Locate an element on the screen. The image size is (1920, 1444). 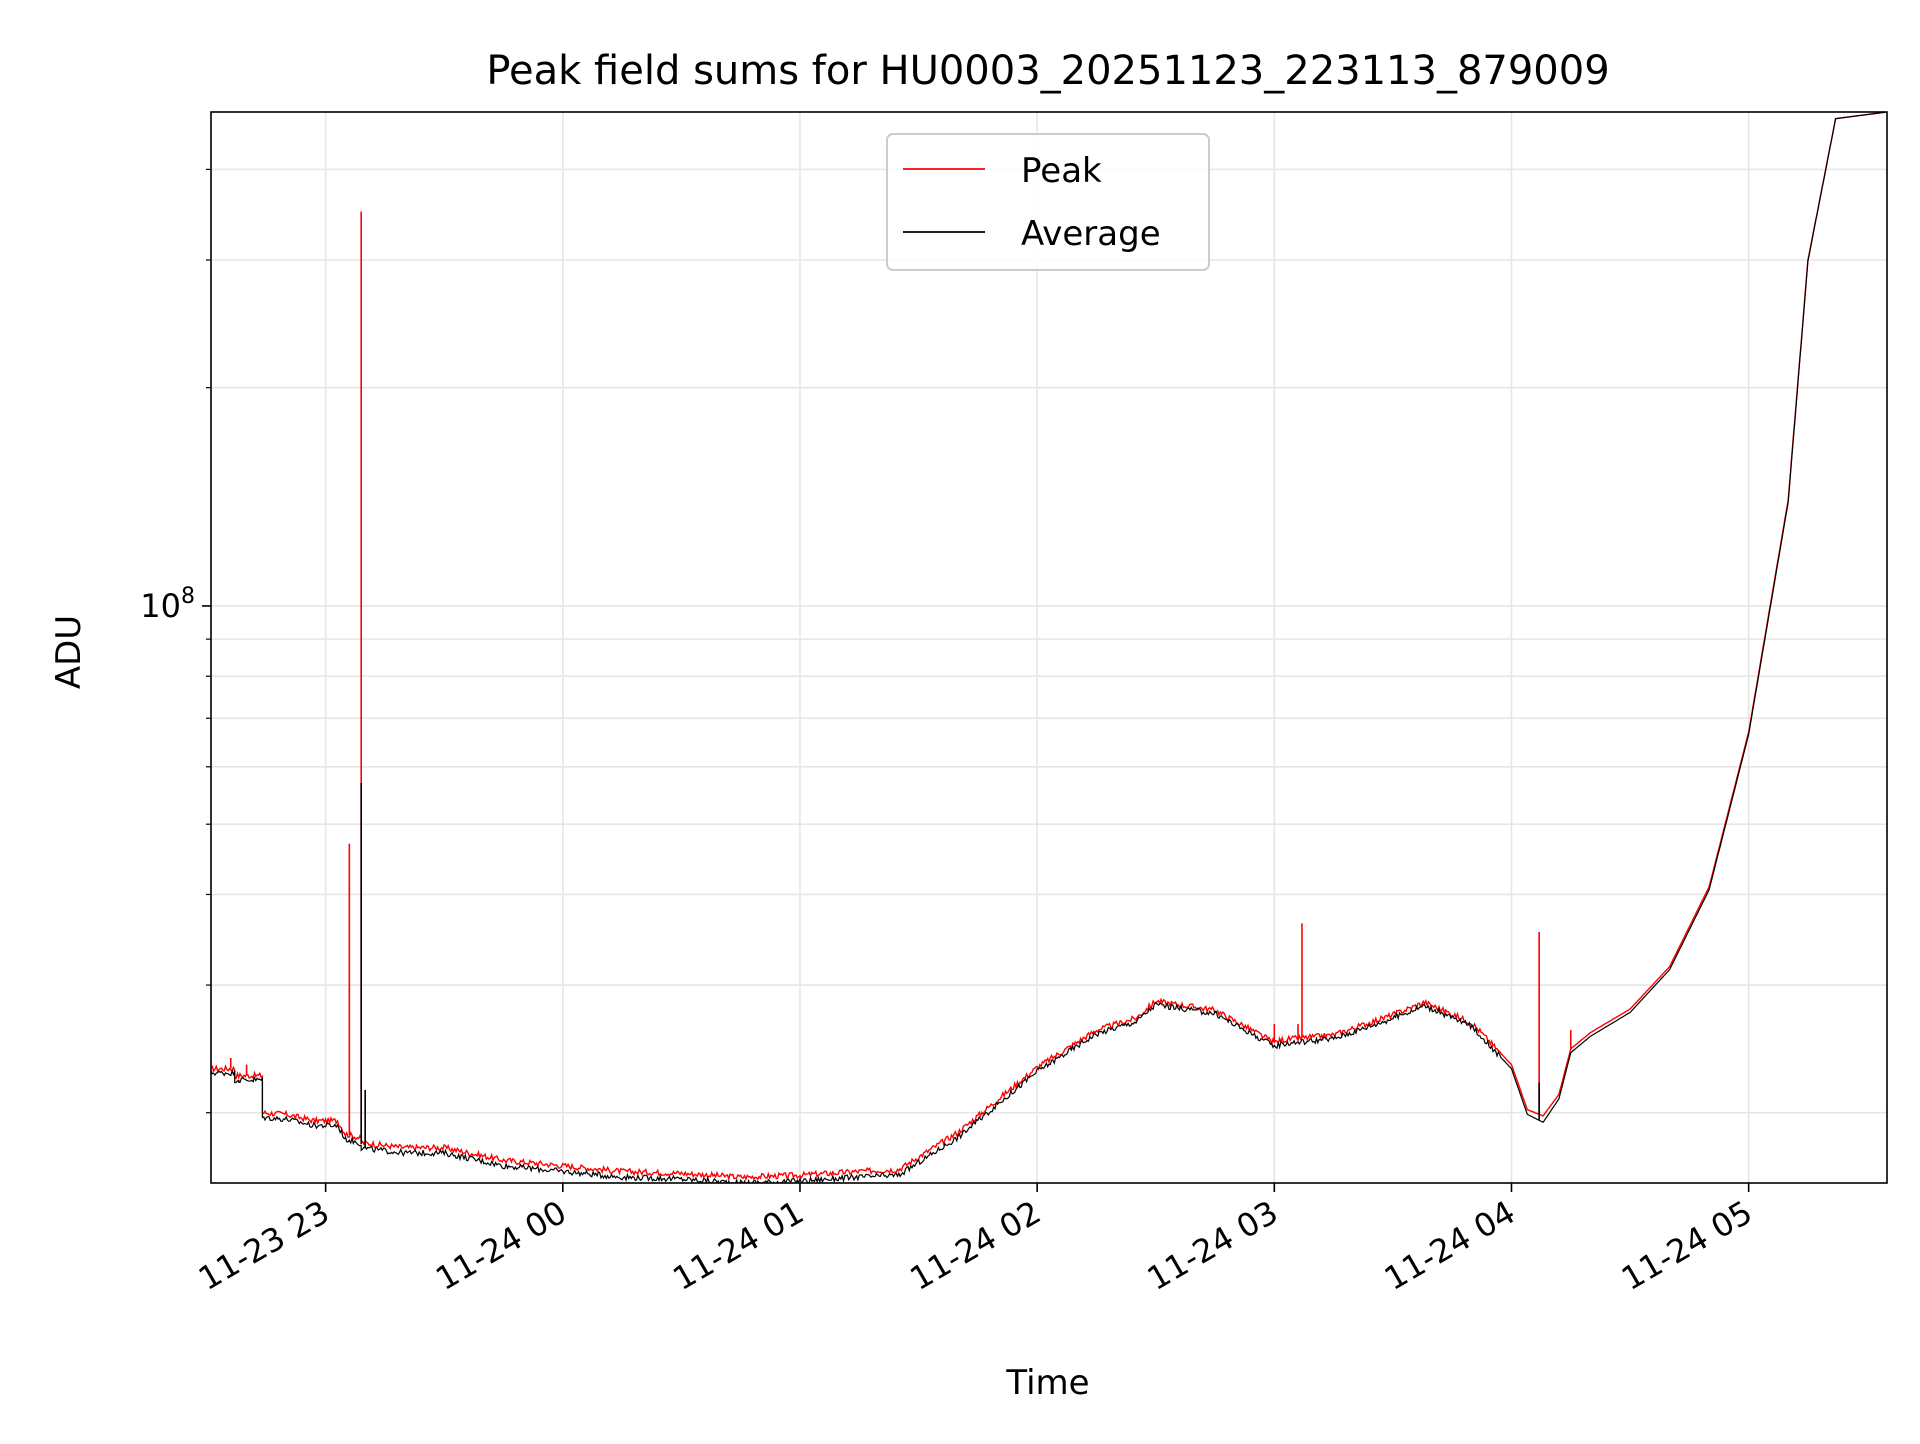
legend-label-average: Average is located at coordinates (1091, 234).